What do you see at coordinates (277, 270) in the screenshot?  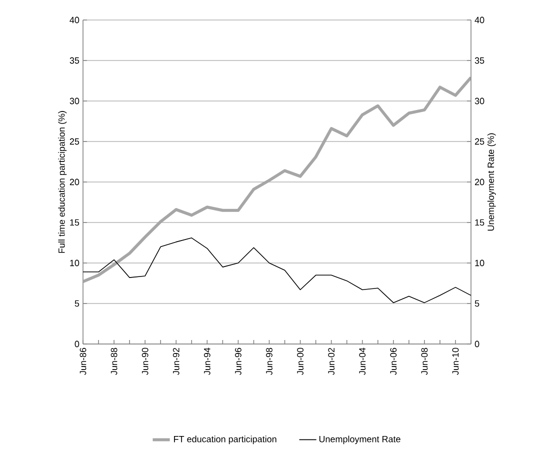 I see `line-series` at bounding box center [277, 270].